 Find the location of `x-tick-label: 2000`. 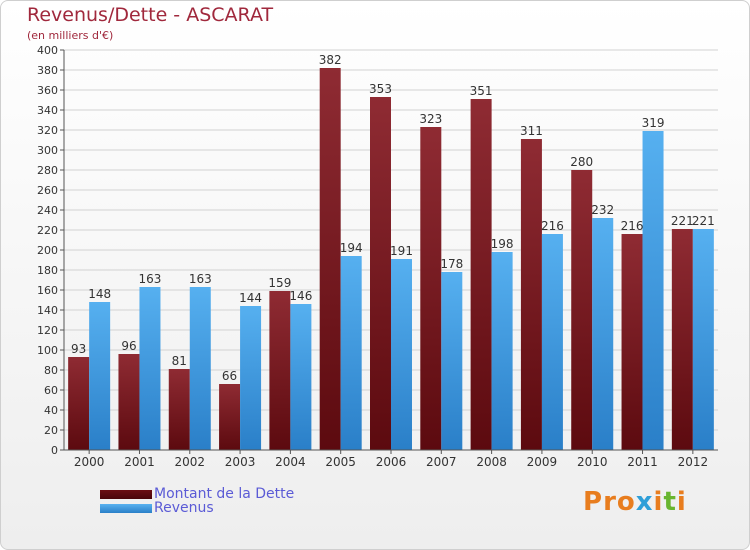

x-tick-label: 2000 is located at coordinates (89, 462).